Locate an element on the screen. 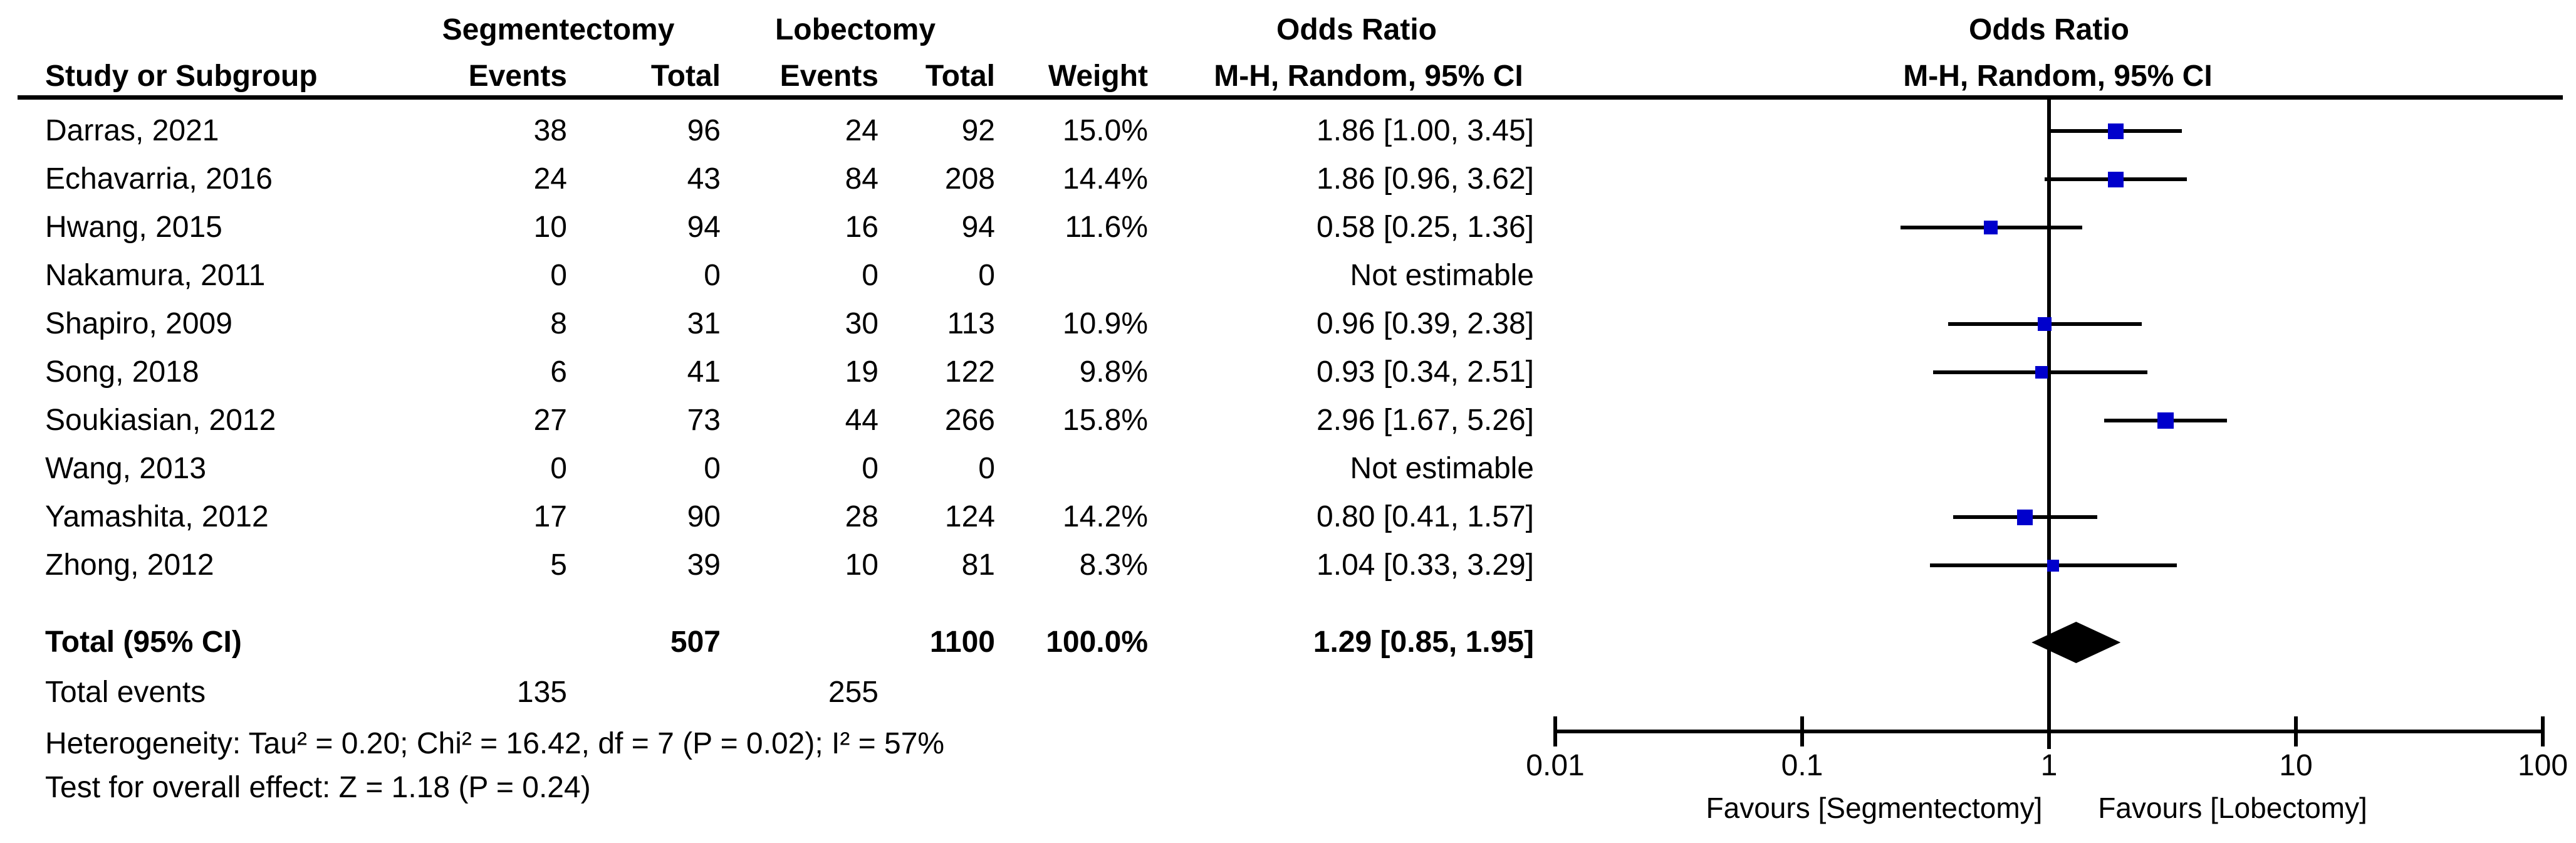 The image size is (2576, 843). odds-ratio-header-text-column: Odds Ratio is located at coordinates (1356, 29).